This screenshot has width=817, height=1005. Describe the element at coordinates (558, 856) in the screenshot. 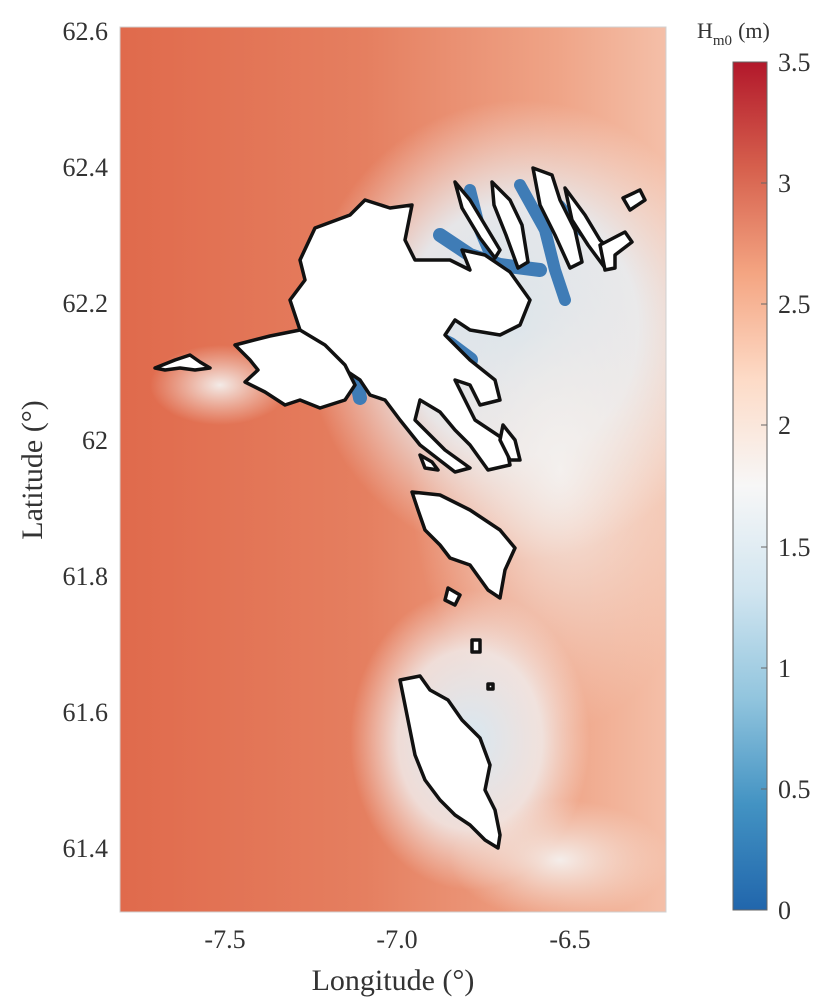

I see `wave-shadow-south-tail` at that location.